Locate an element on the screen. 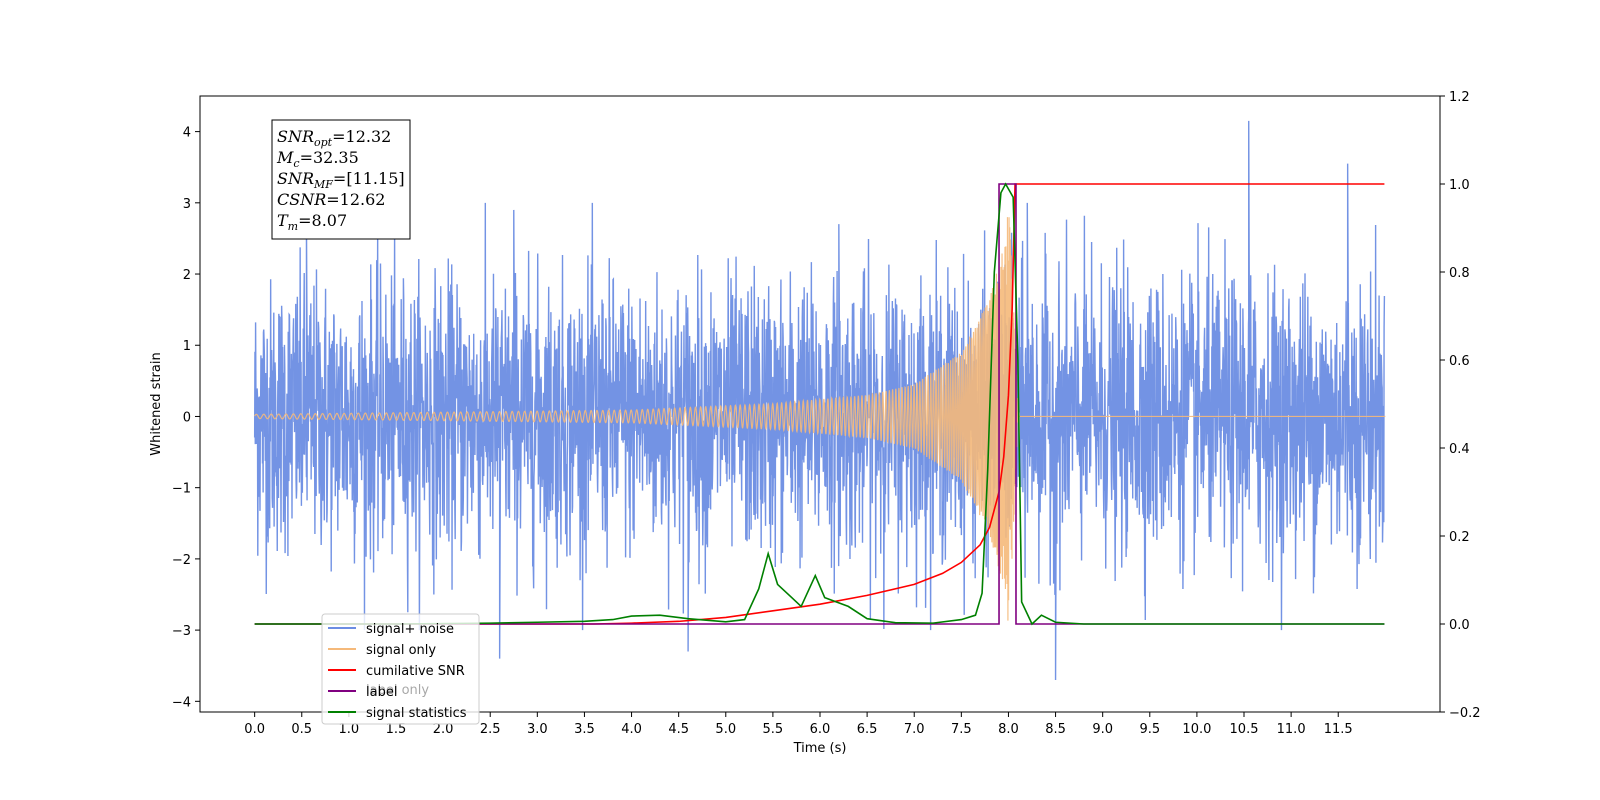 Image resolution: width=1600 pixels, height=800 pixels. annotation-line: SNRMF=[11.15] is located at coordinates (341, 180).